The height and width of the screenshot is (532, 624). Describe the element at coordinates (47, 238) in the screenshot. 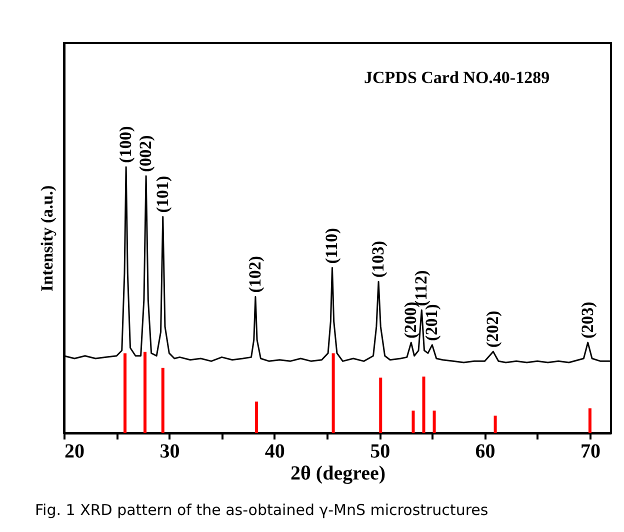

I see `y-axis-title: Intensity (a.u.)` at that location.